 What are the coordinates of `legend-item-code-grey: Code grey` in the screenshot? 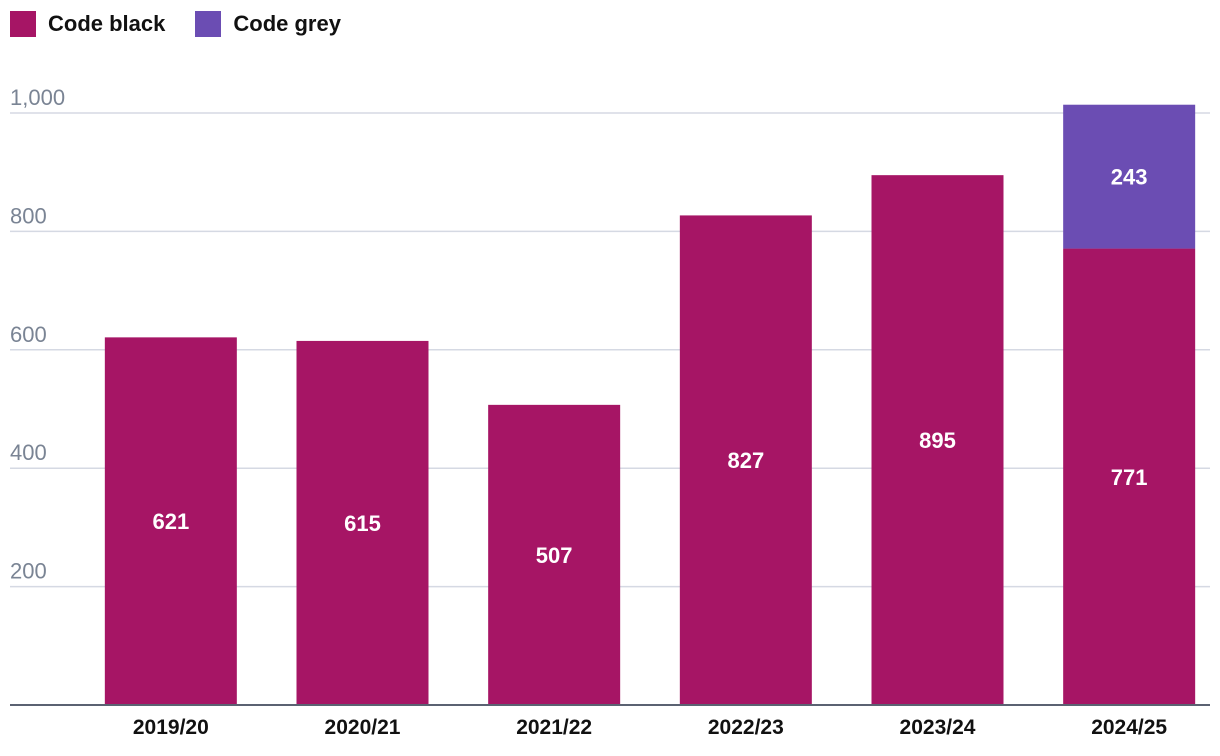 It's located at (268, 24).